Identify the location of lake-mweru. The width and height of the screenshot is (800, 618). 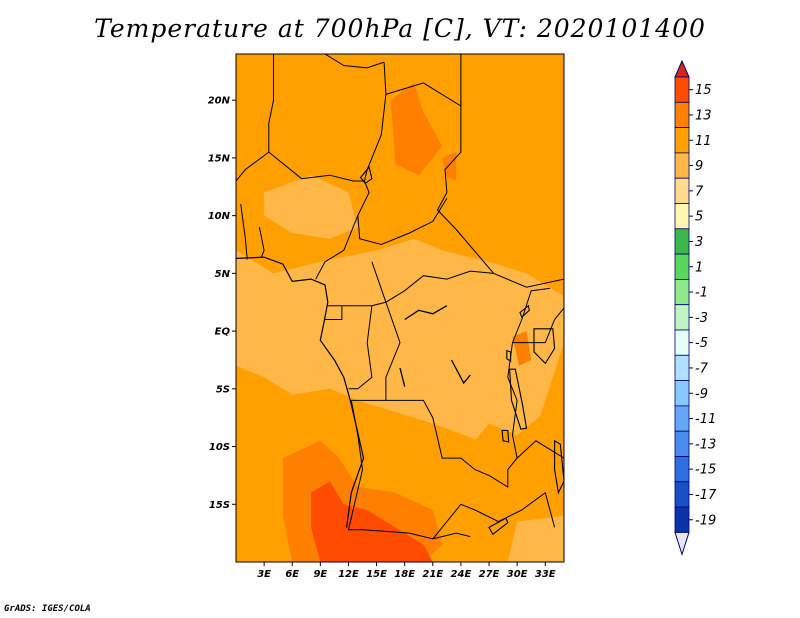
(505, 436).